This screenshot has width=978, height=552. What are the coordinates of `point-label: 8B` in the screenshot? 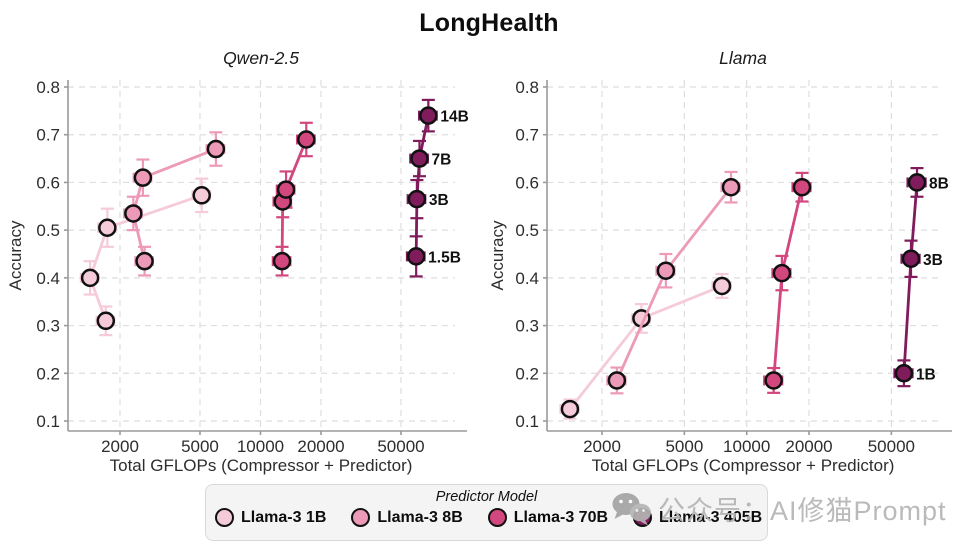 It's located at (939, 183).